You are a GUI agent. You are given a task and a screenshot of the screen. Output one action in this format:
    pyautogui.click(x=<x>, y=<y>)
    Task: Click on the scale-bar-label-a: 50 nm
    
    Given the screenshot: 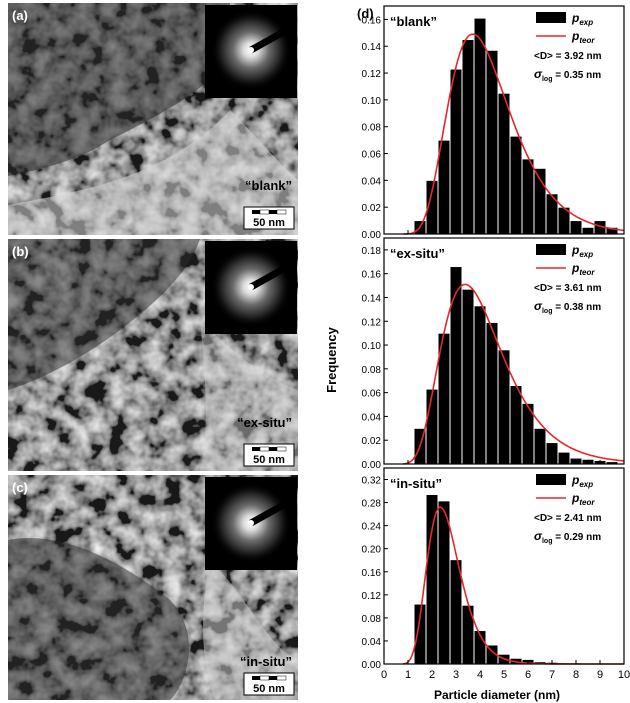 What is the action you would take?
    pyautogui.click(x=269, y=223)
    